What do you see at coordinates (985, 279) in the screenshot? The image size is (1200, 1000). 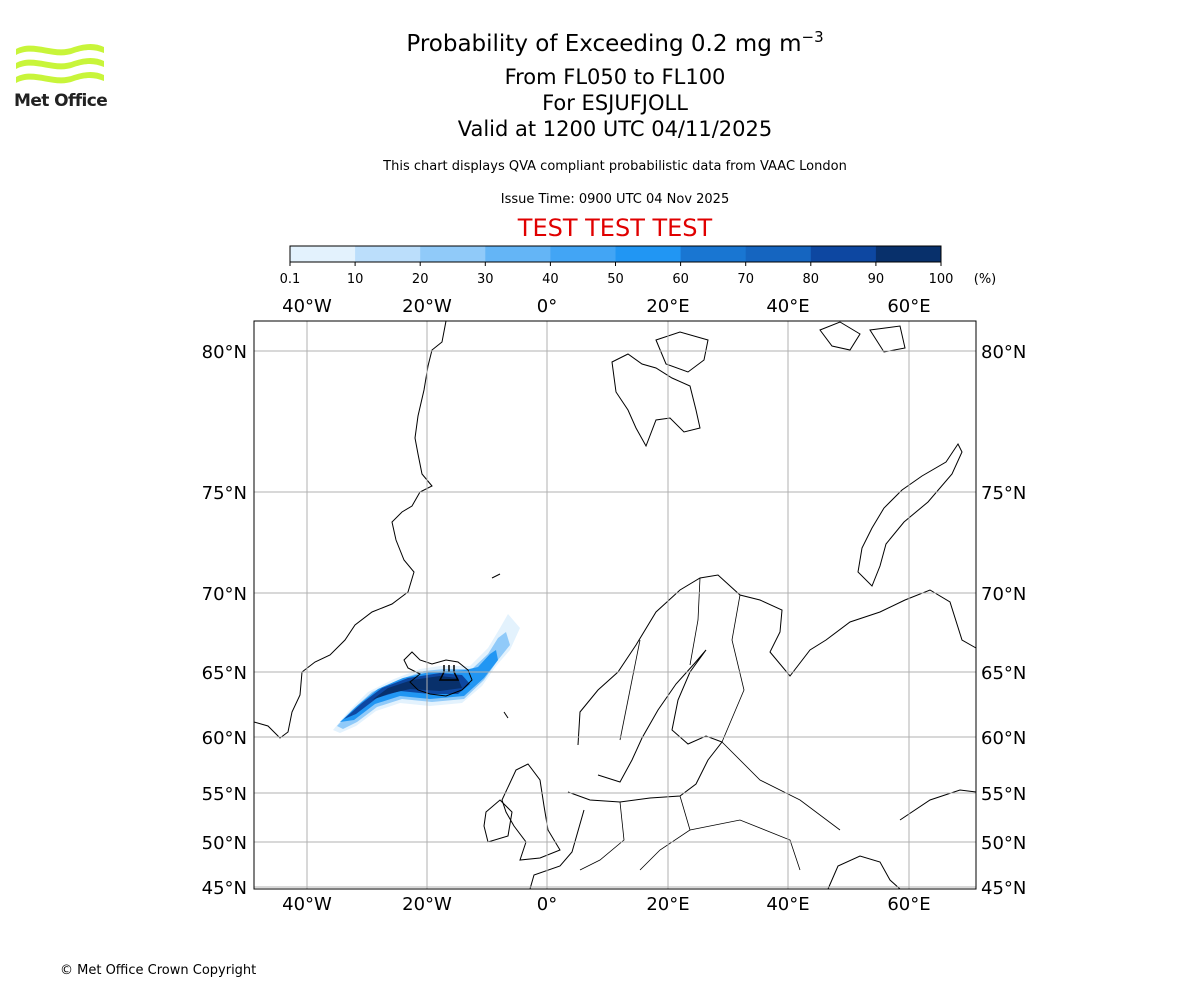 I see `colorbar-unit: (%)` at bounding box center [985, 279].